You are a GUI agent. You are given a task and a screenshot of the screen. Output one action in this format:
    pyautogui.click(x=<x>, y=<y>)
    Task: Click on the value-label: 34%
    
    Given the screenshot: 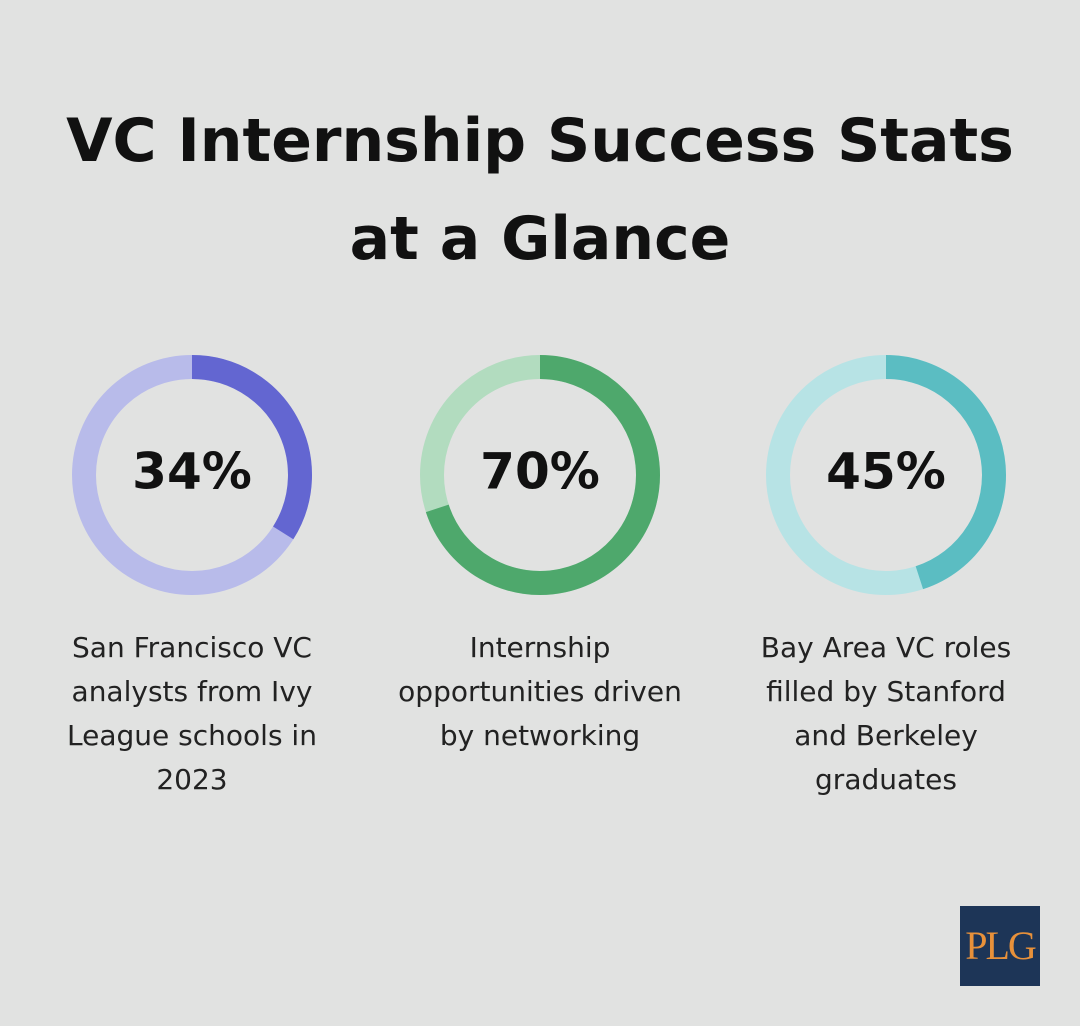 What is the action you would take?
    pyautogui.click(x=192, y=472)
    